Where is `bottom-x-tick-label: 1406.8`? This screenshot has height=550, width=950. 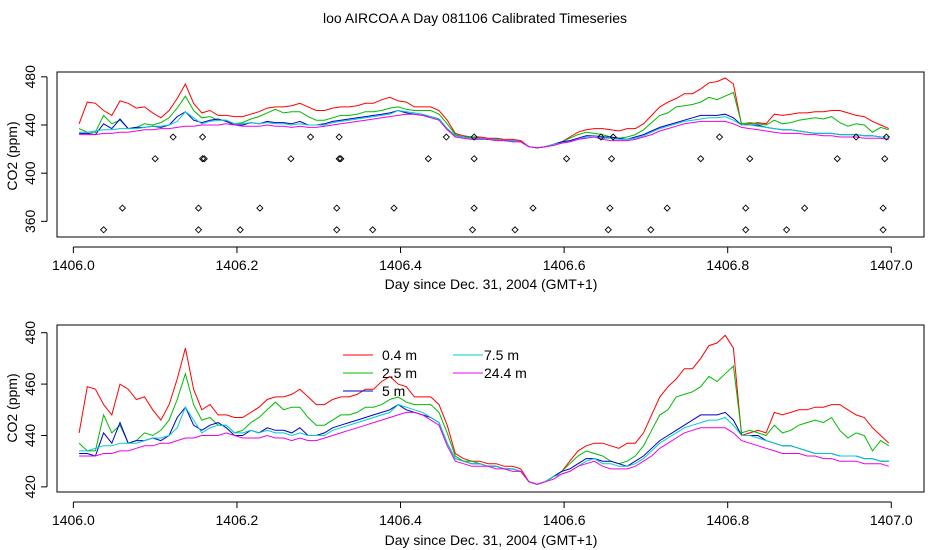 bottom-x-tick-label: 1406.8 is located at coordinates (727, 520).